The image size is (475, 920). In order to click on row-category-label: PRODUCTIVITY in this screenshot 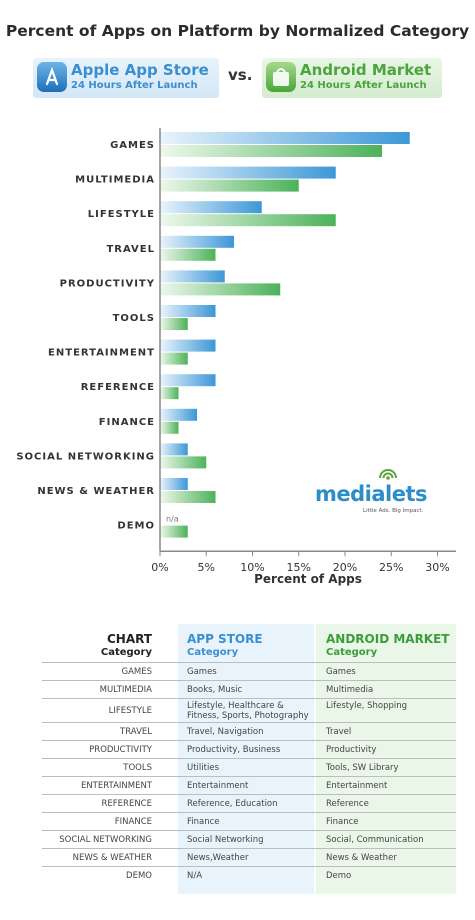, I will do `click(120, 750)`.